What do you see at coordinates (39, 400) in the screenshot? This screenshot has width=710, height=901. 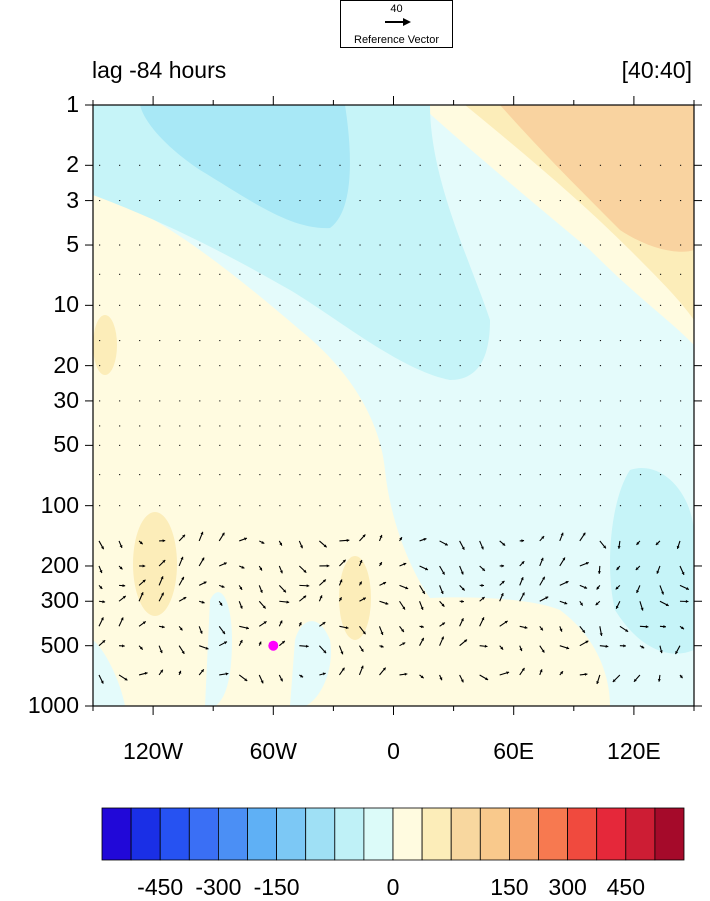 I see `y-tick-label: 30` at bounding box center [39, 400].